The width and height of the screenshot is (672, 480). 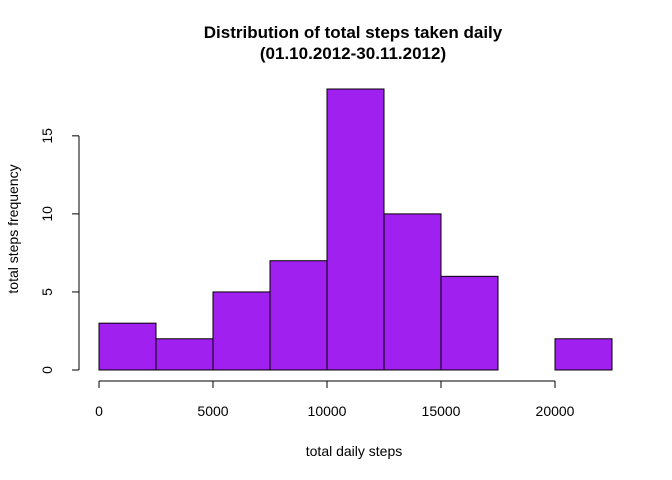 What do you see at coordinates (354, 451) in the screenshot?
I see `x-axis-label: total daily steps` at bounding box center [354, 451].